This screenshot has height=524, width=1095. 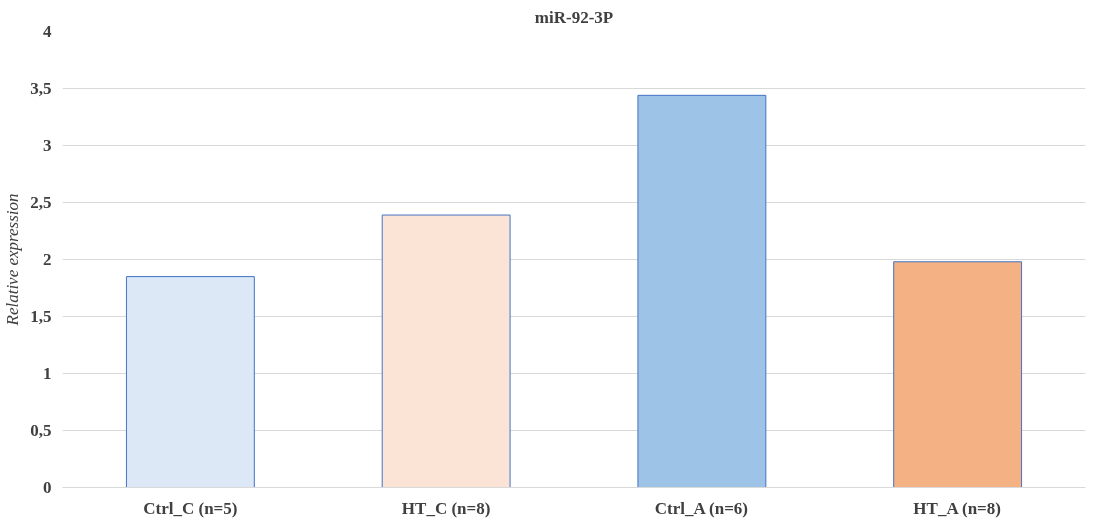 What do you see at coordinates (957, 508) in the screenshot?
I see `x-tick-label: HT_A (n=8)` at bounding box center [957, 508].